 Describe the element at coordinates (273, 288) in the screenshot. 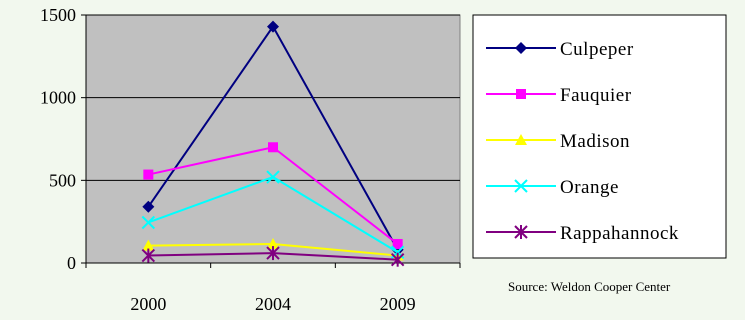

I see `x-axis-ticks: 2000 2004 2009` at that location.